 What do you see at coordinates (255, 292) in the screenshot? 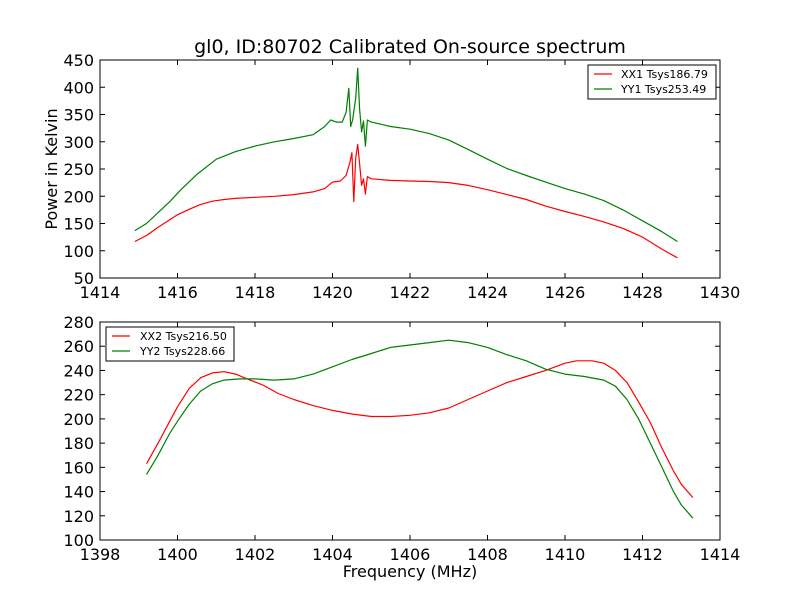
I see `top-x-tick-label: 1418` at bounding box center [255, 292].